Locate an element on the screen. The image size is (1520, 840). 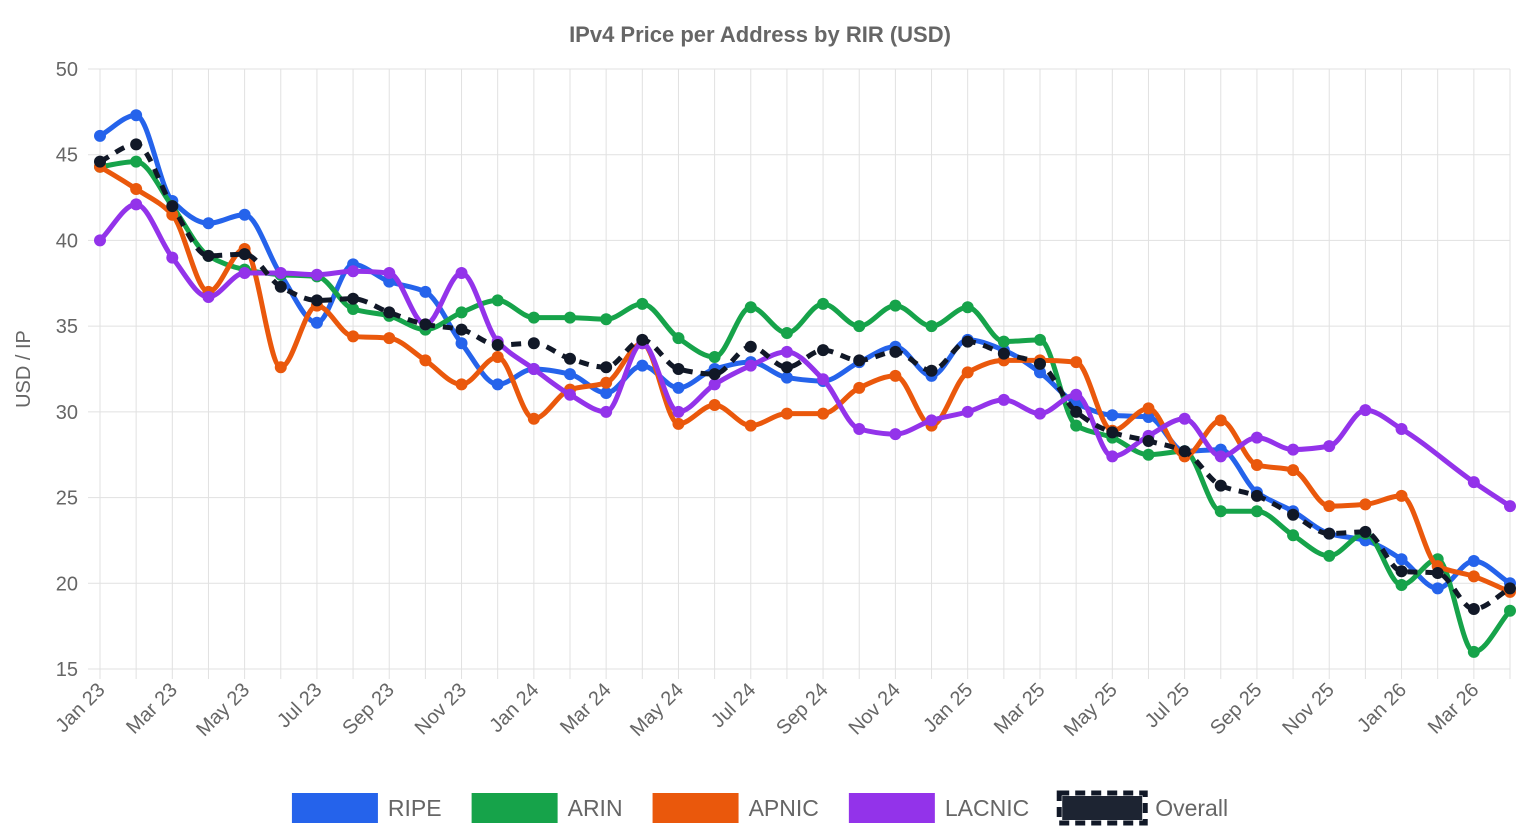
legend-item-overall: Overall is located at coordinates (1142, 808).